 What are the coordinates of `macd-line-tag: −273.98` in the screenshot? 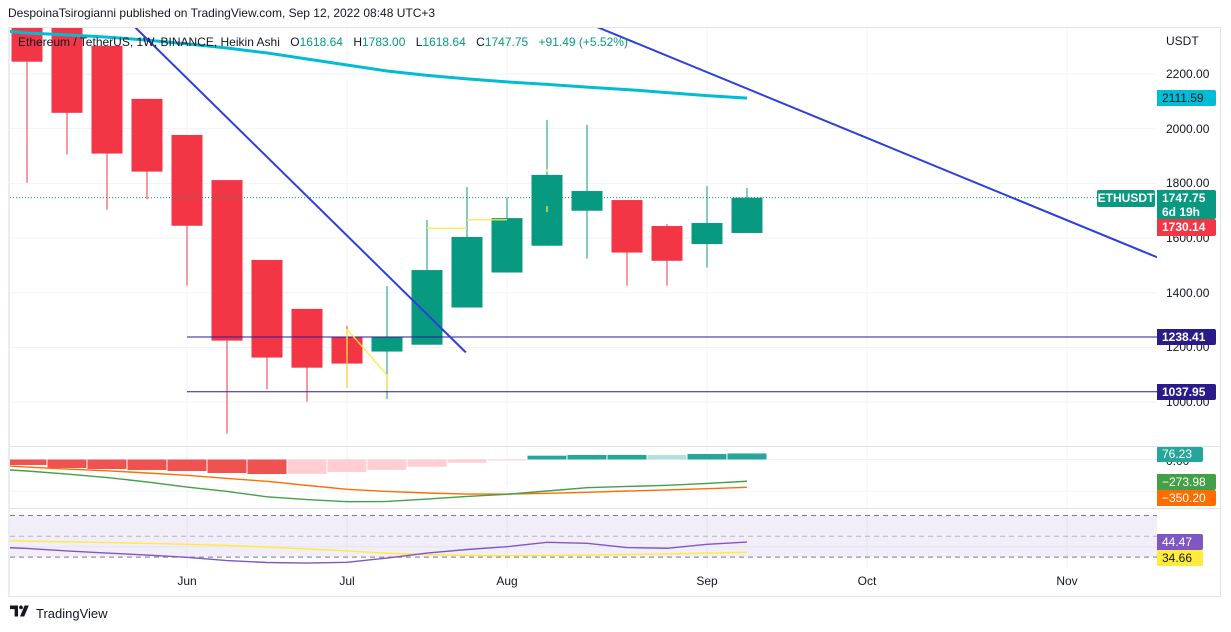 It's located at (1186, 482).